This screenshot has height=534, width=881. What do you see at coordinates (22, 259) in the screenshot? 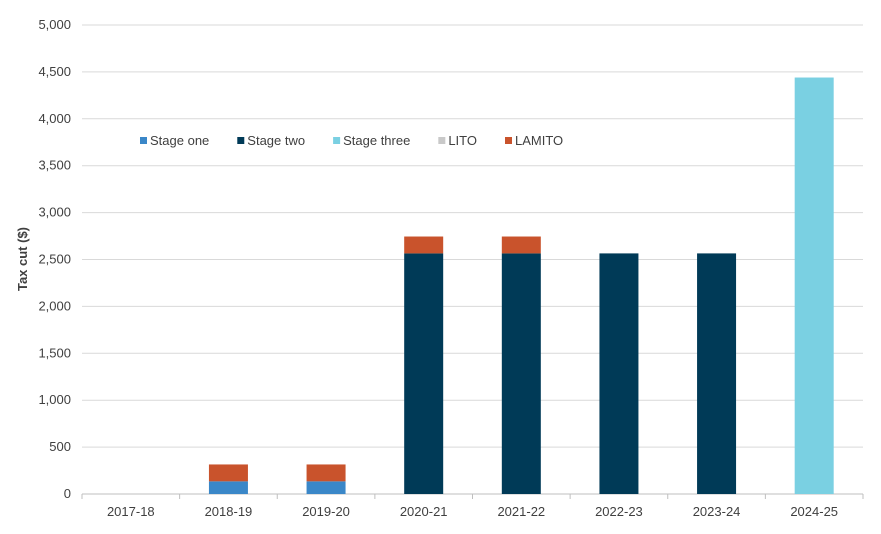
I see `y-axis-title: Tax cut ($)` at bounding box center [22, 259].